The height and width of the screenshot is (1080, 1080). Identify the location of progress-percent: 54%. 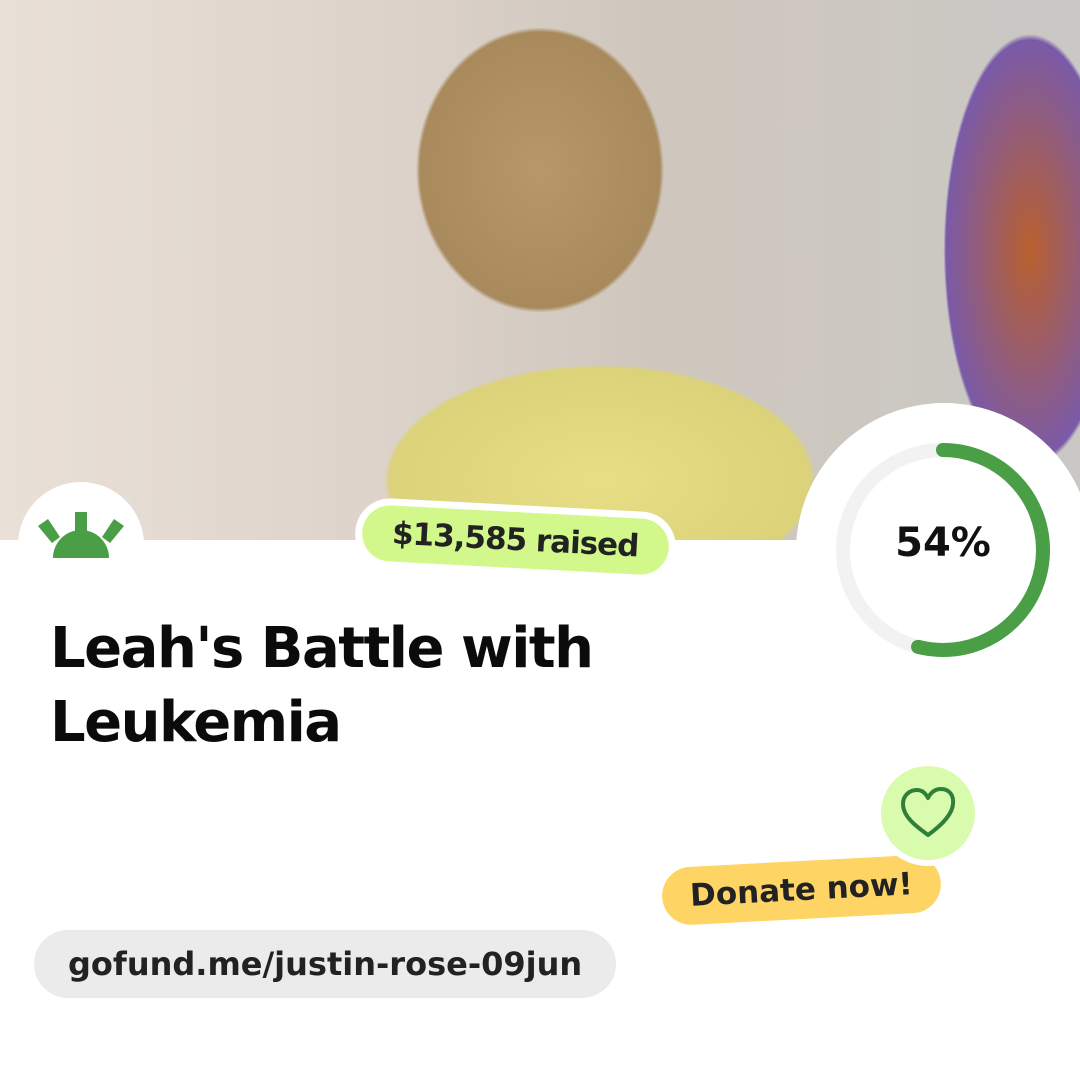
(943, 543).